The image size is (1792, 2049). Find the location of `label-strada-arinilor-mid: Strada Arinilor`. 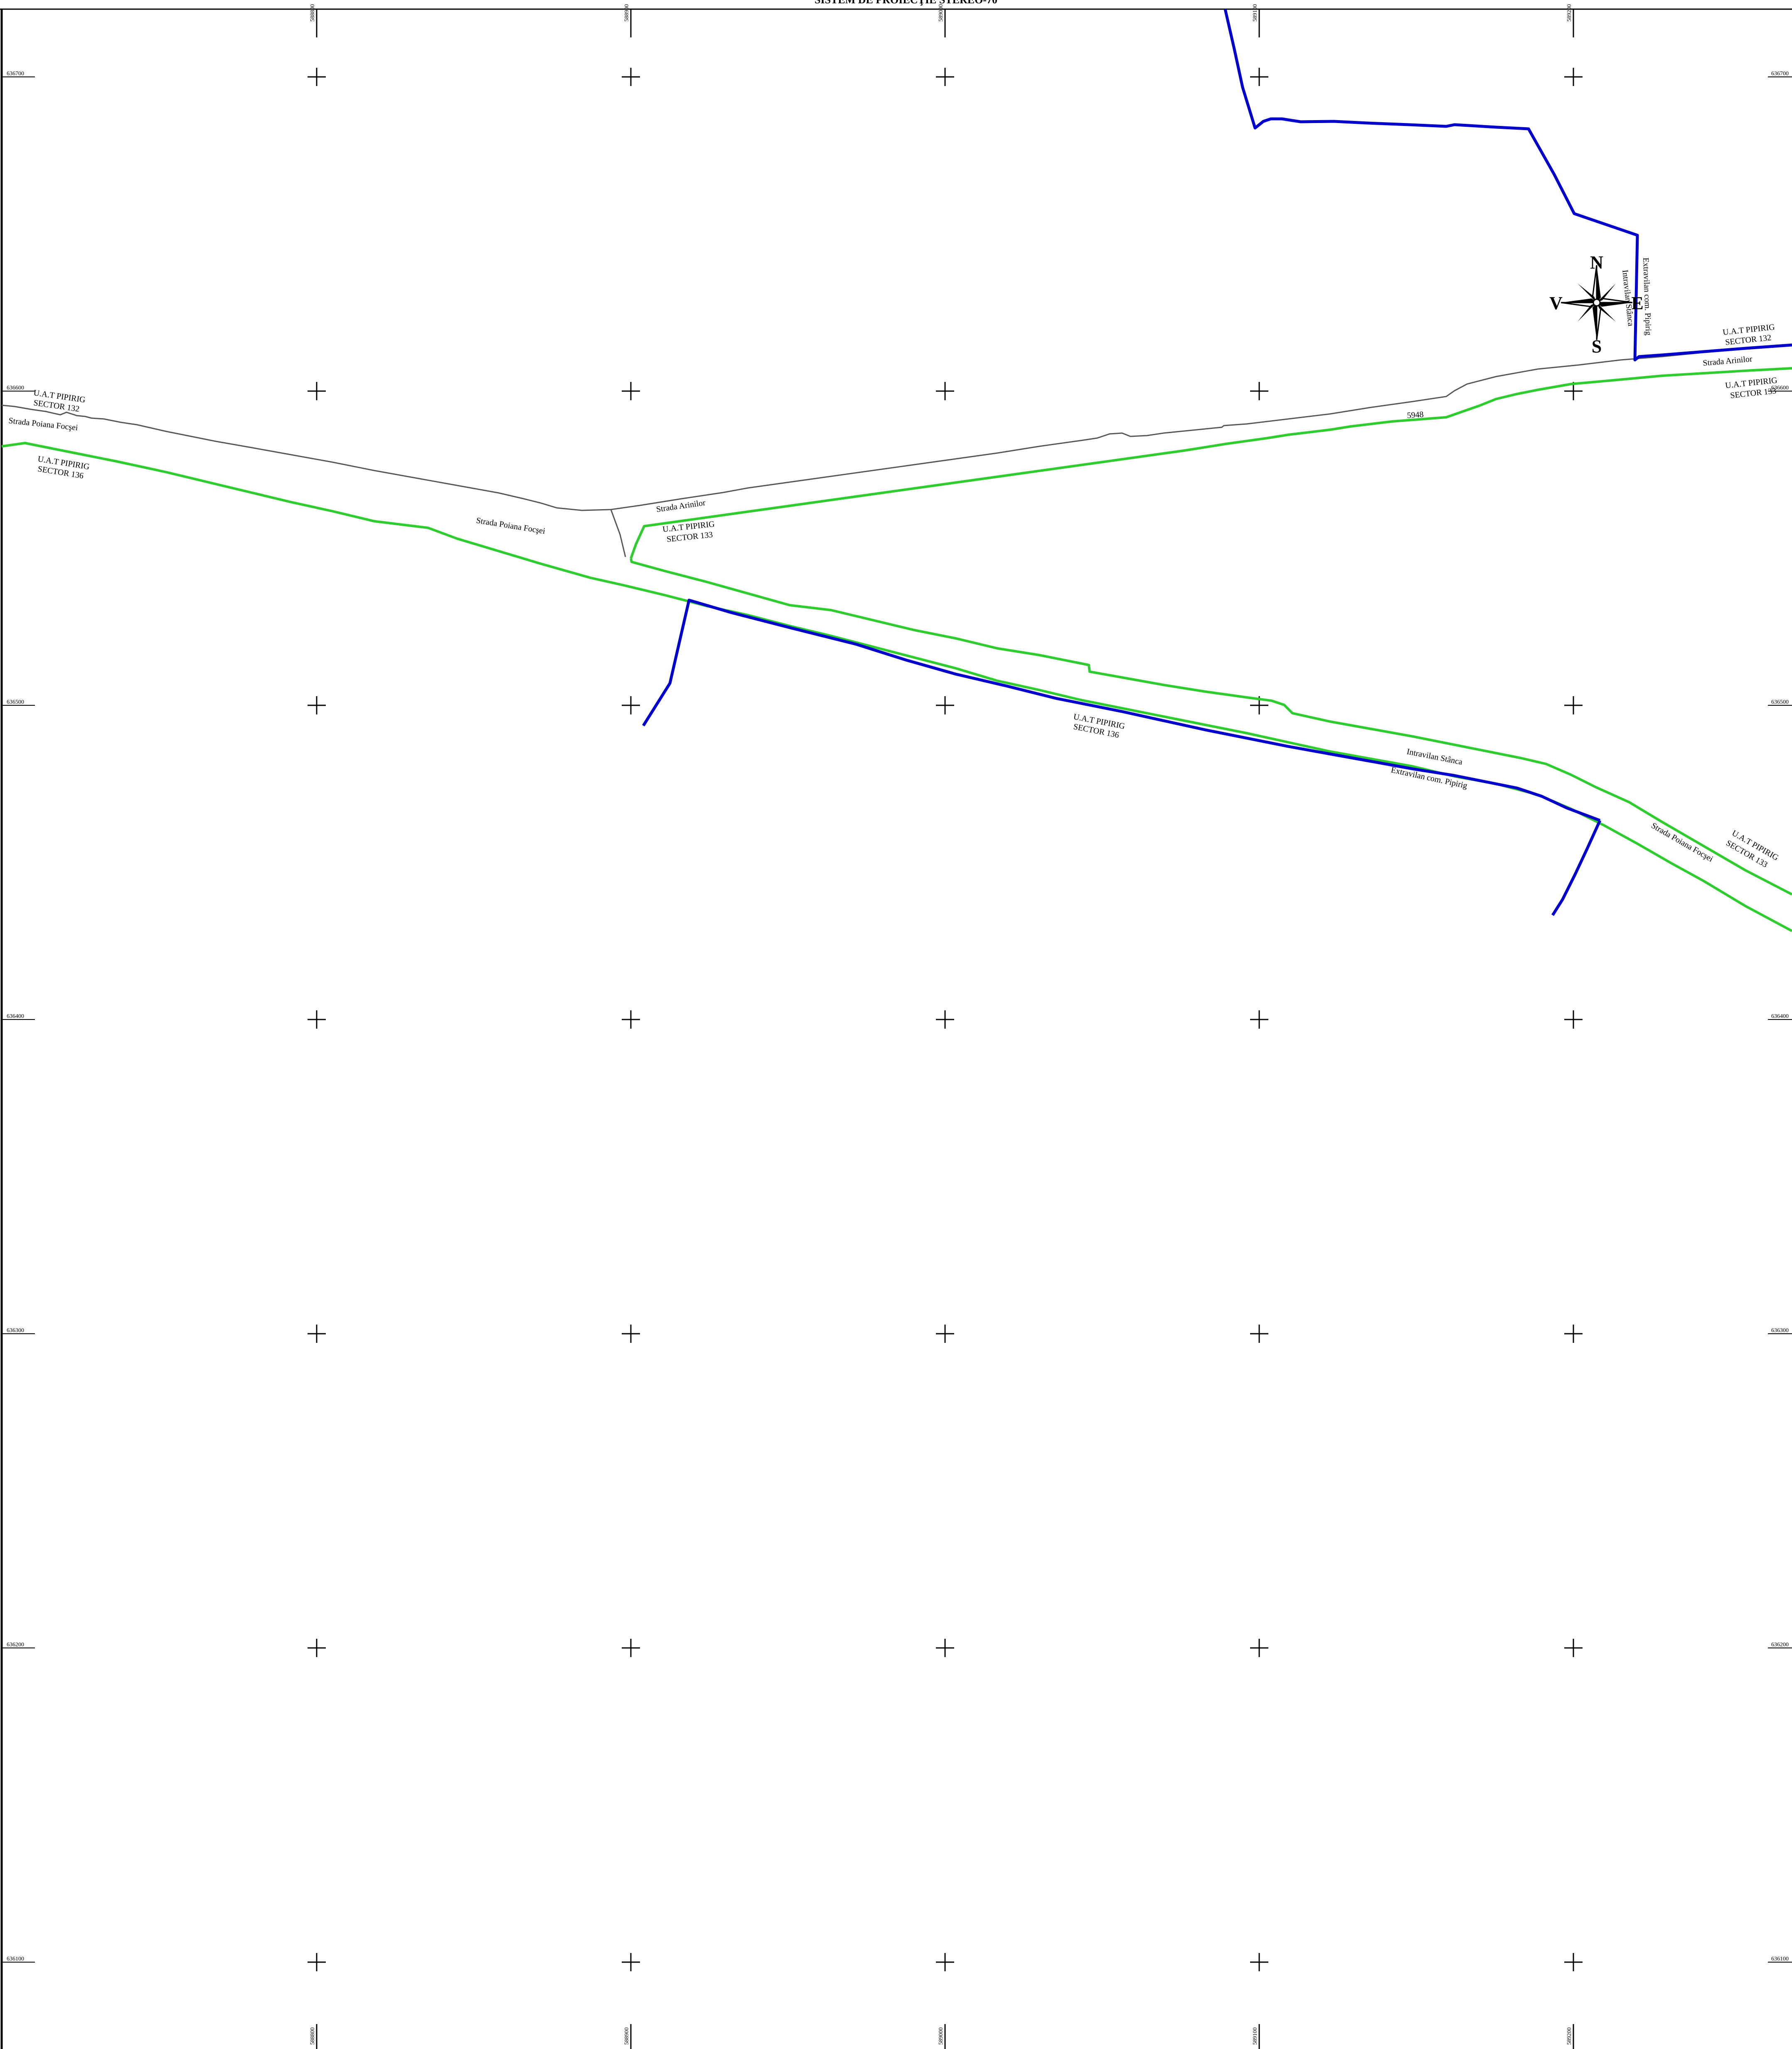

label-strada-arinilor-mid: Strada Arinilor is located at coordinates (681, 506).